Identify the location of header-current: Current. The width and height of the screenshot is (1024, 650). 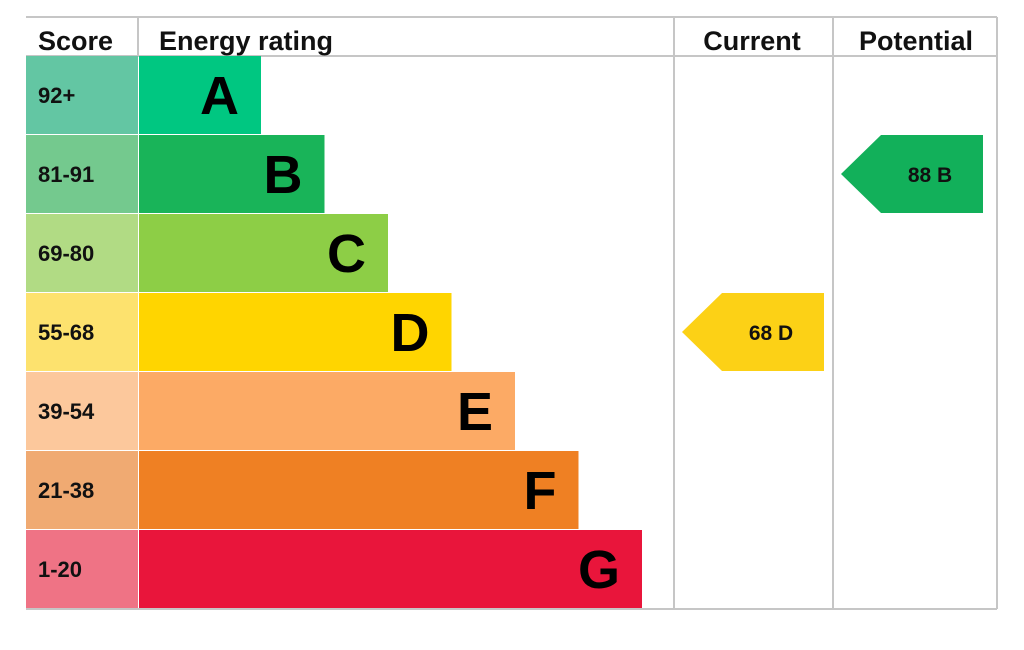
(752, 41).